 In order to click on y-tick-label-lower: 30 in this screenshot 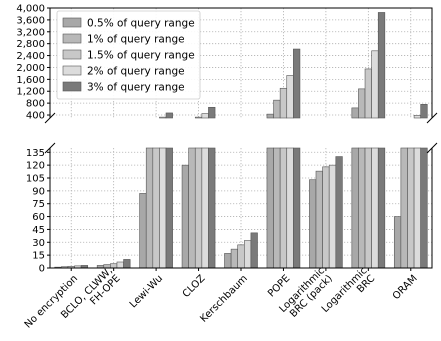, I will do `click(38, 243)`.